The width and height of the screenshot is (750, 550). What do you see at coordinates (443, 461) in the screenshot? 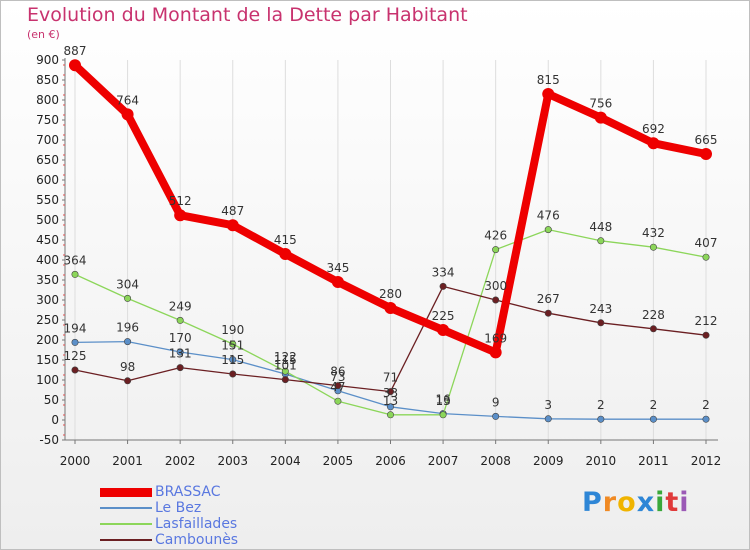
I see `x-tick-label: 2007` at bounding box center [443, 461].